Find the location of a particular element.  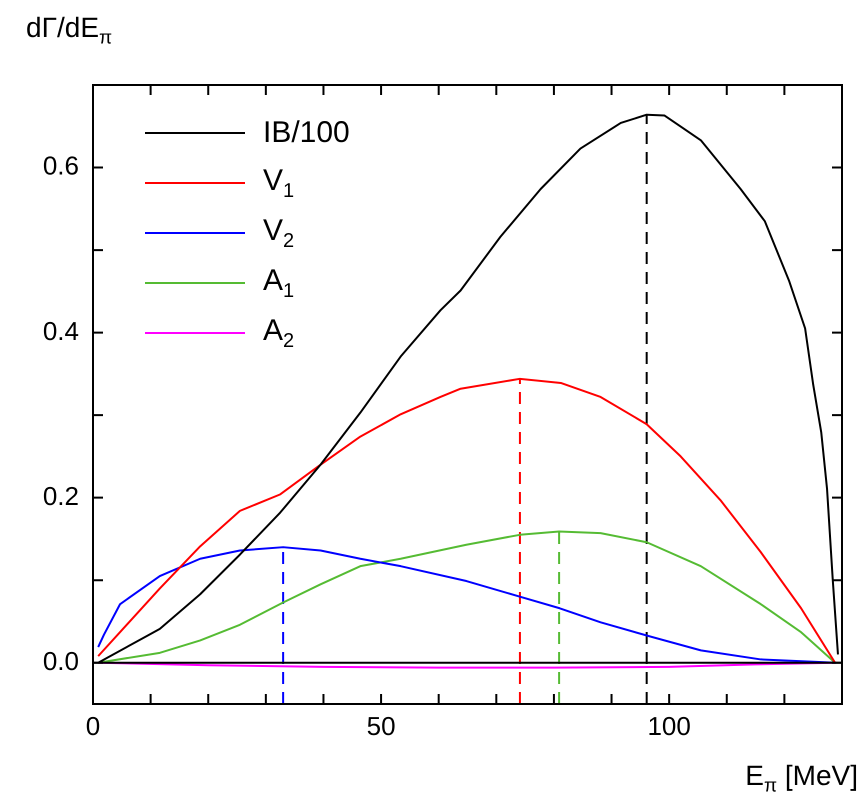

legend-label: IB/100 is located at coordinates (306, 133).